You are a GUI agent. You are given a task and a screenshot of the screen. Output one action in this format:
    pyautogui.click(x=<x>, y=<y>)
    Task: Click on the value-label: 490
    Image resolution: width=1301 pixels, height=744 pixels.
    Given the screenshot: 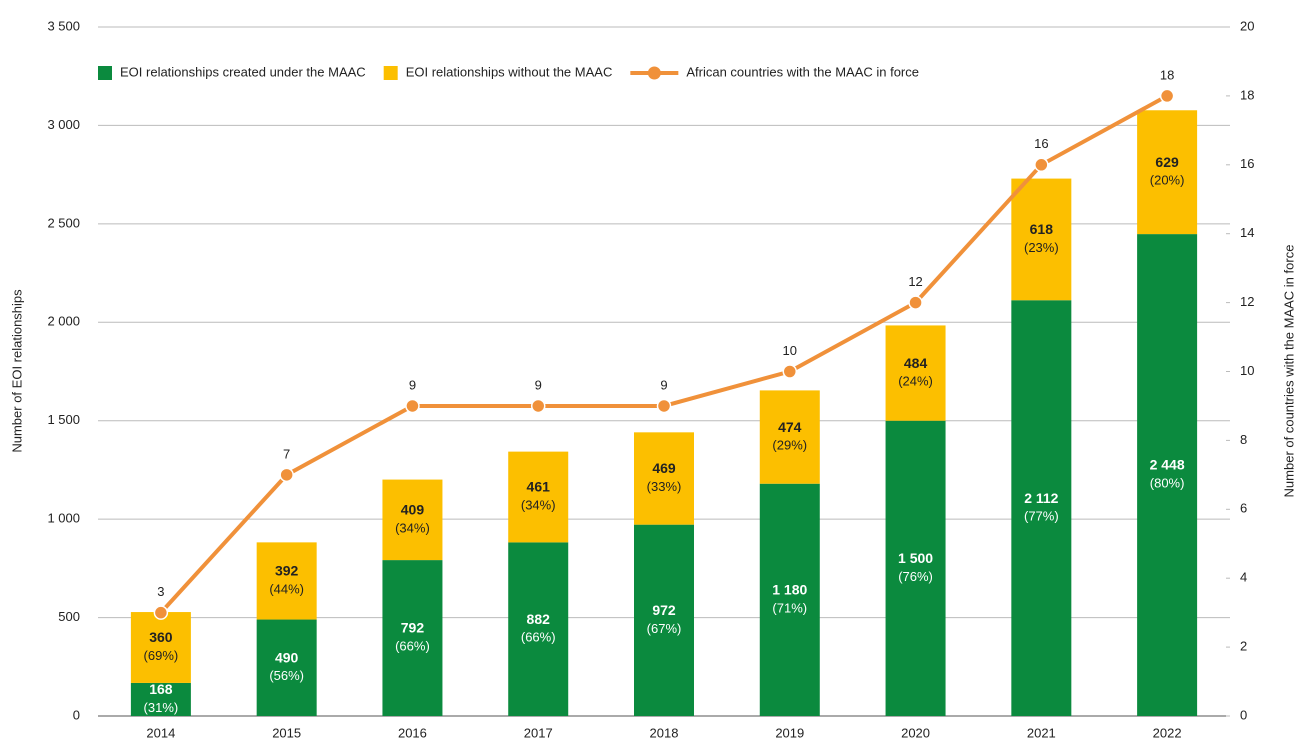 What is the action you would take?
    pyautogui.click(x=287, y=657)
    